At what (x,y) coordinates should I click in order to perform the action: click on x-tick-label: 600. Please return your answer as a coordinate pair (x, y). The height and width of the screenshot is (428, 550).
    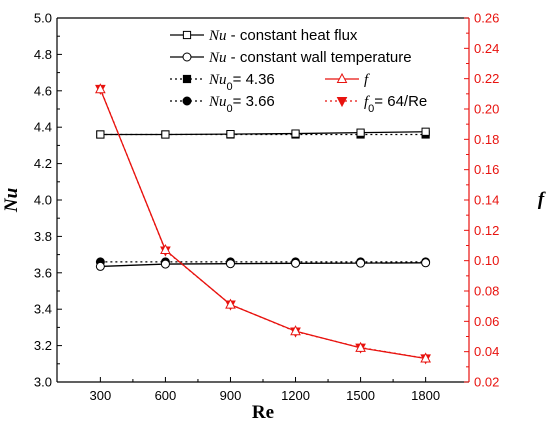
    Looking at the image, I should click on (166, 395).